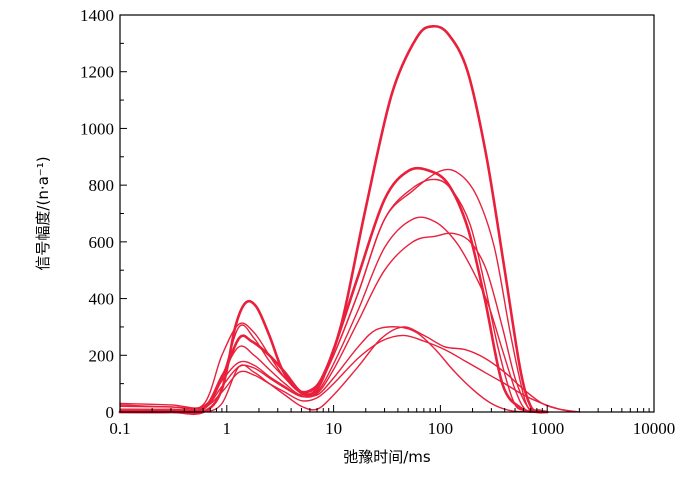 The width and height of the screenshot is (700, 484). What do you see at coordinates (333, 428) in the screenshot?
I see `x-tick-label: 10` at bounding box center [333, 428].